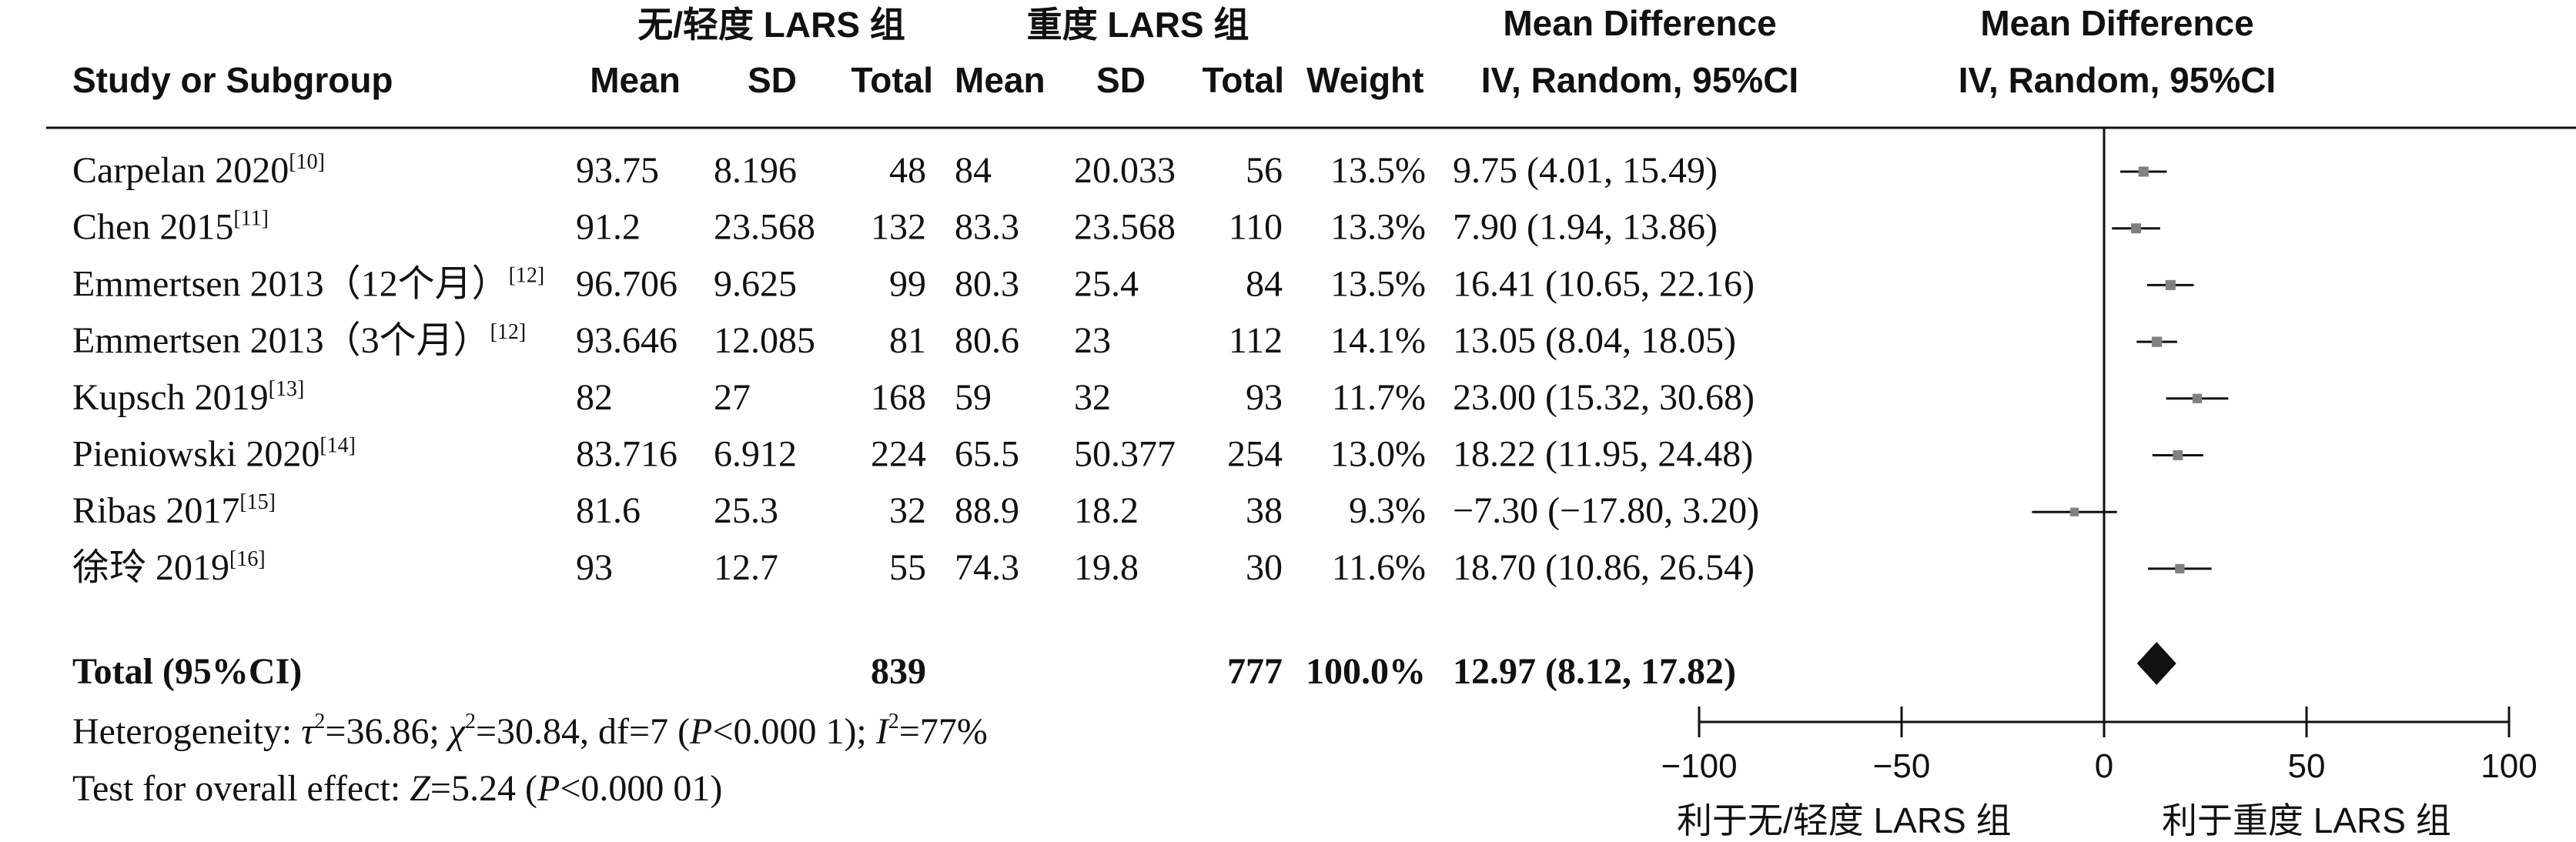 The height and width of the screenshot is (842, 2576). I want to click on cell-weight: 14.1%, so click(1378, 341).